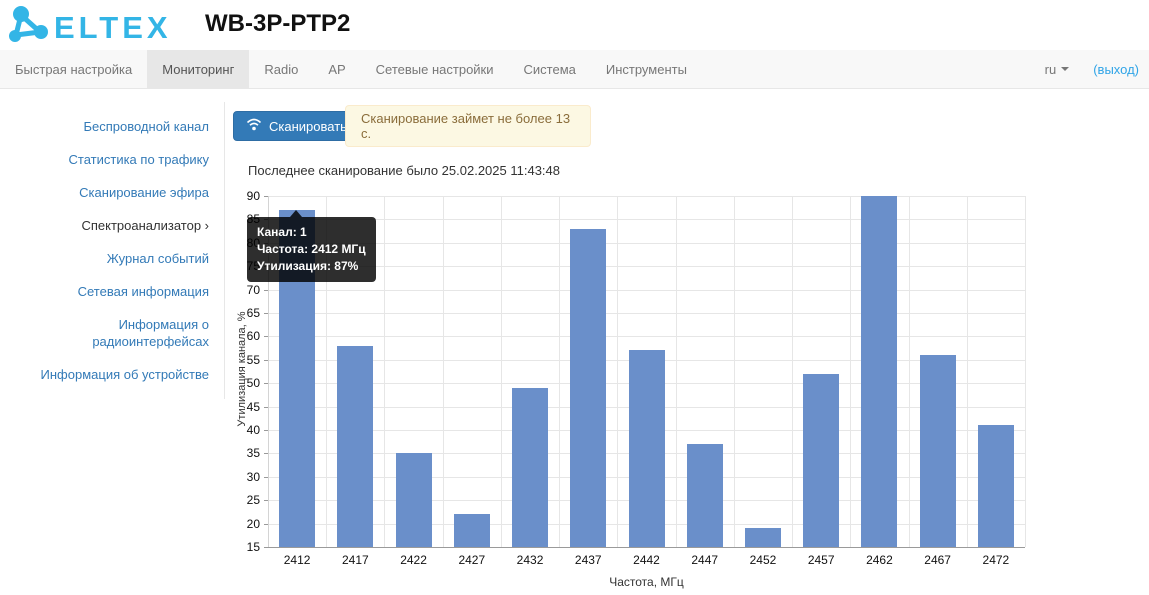  I want to click on sidebar-item-5: Сетевая информация, so click(143, 291).